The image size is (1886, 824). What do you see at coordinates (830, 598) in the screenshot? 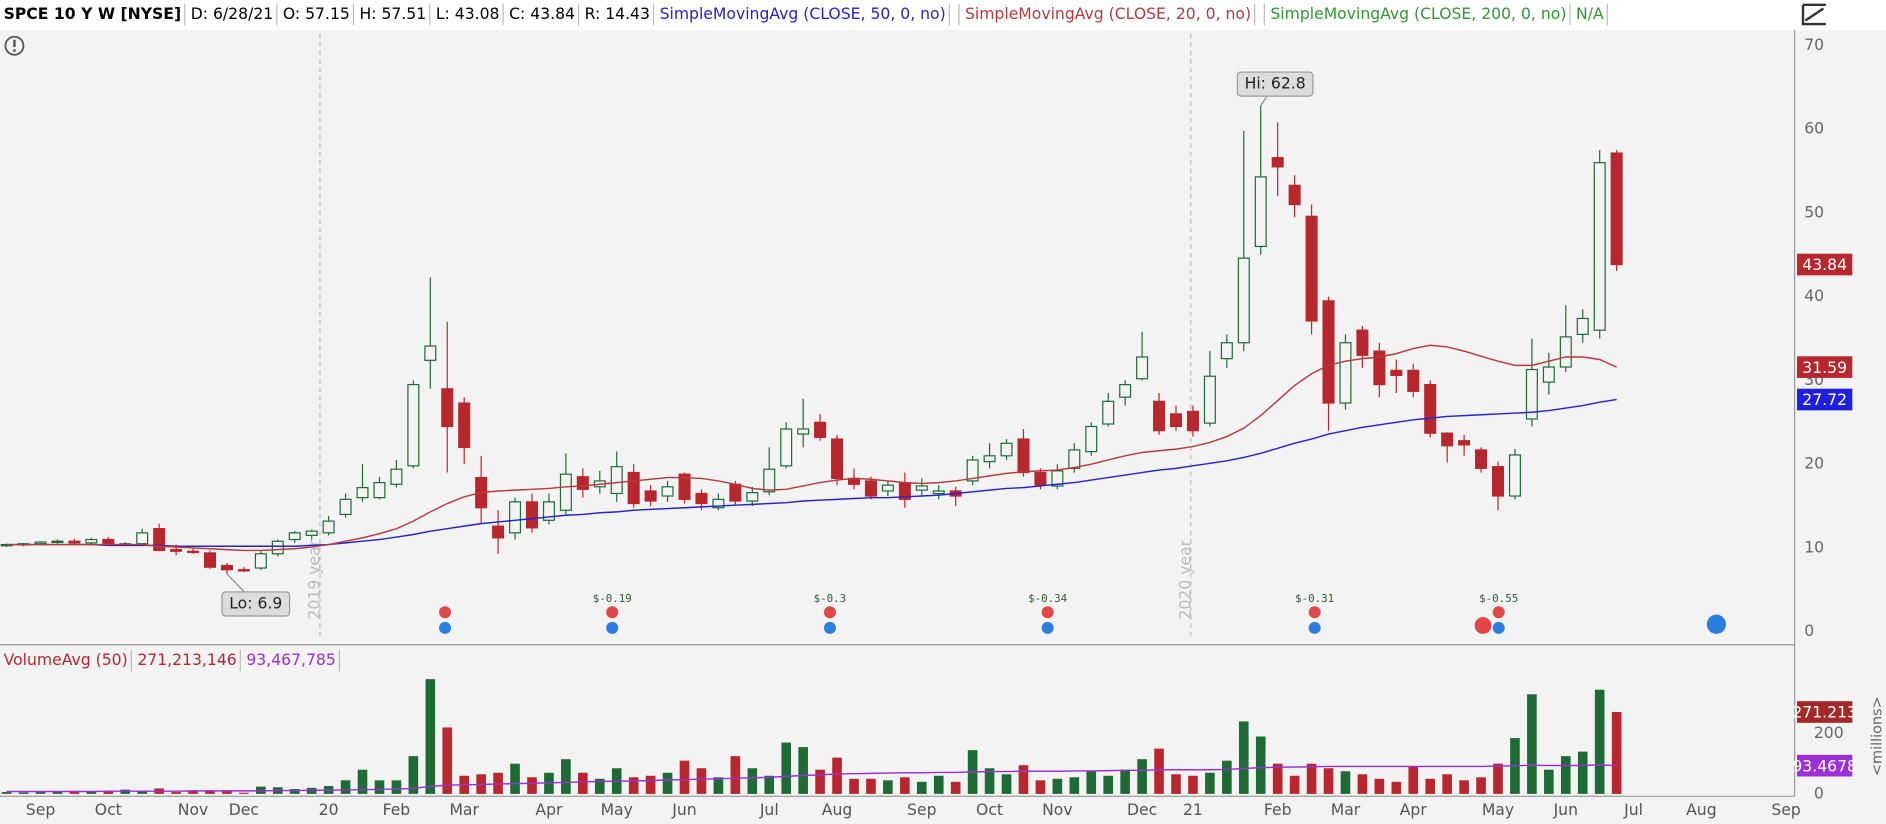
I see `earnings-label: $-0.3` at bounding box center [830, 598].